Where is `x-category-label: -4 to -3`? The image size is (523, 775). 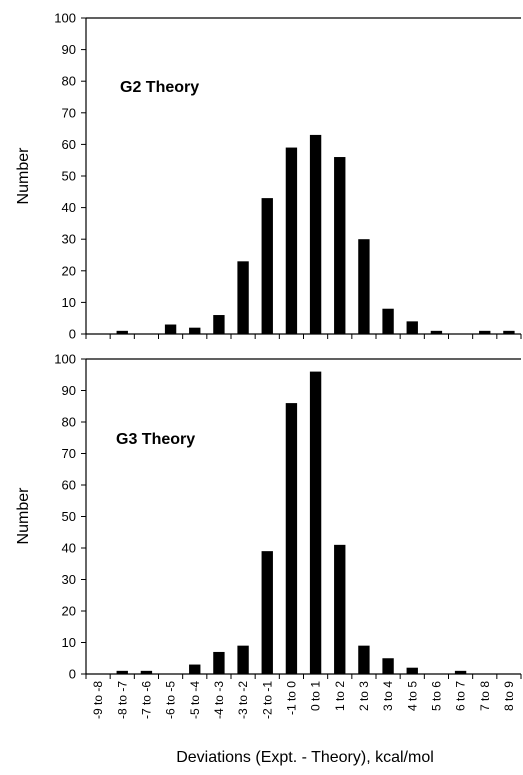
x-category-label: -4 to -3 is located at coordinates (219, 700).